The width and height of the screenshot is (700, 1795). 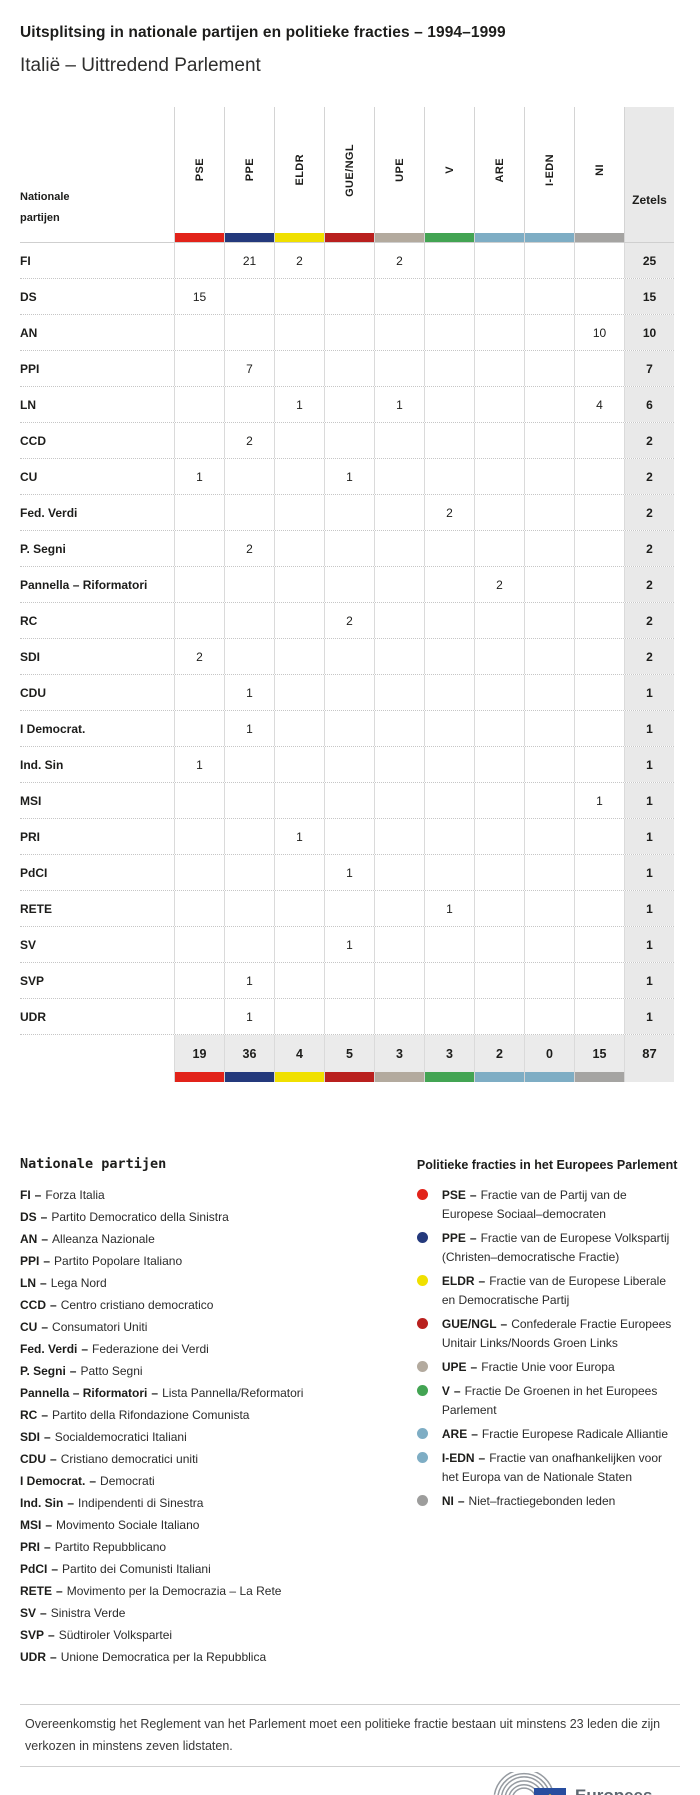 What do you see at coordinates (499, 440) in the screenshot?
I see `cell-ccd-are` at bounding box center [499, 440].